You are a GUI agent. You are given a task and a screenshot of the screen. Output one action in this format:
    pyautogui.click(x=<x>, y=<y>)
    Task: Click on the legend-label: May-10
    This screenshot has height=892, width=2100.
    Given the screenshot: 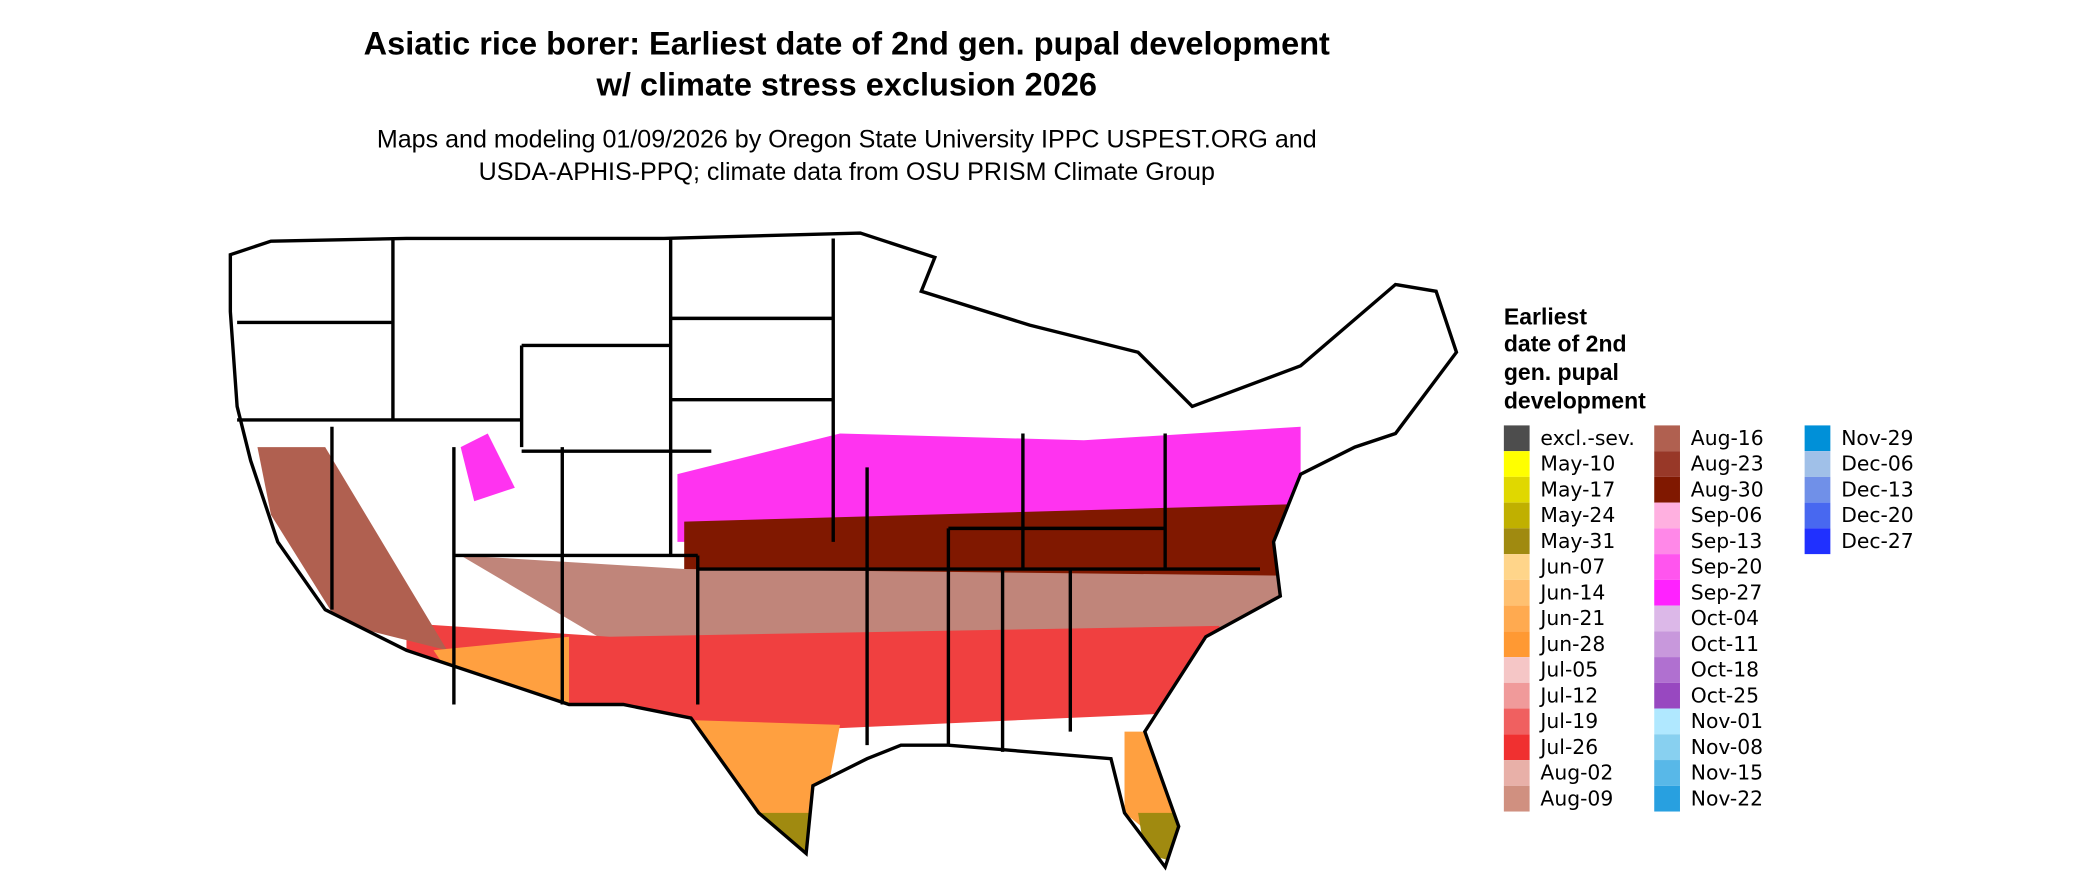 What is the action you would take?
    pyautogui.click(x=1577, y=464)
    